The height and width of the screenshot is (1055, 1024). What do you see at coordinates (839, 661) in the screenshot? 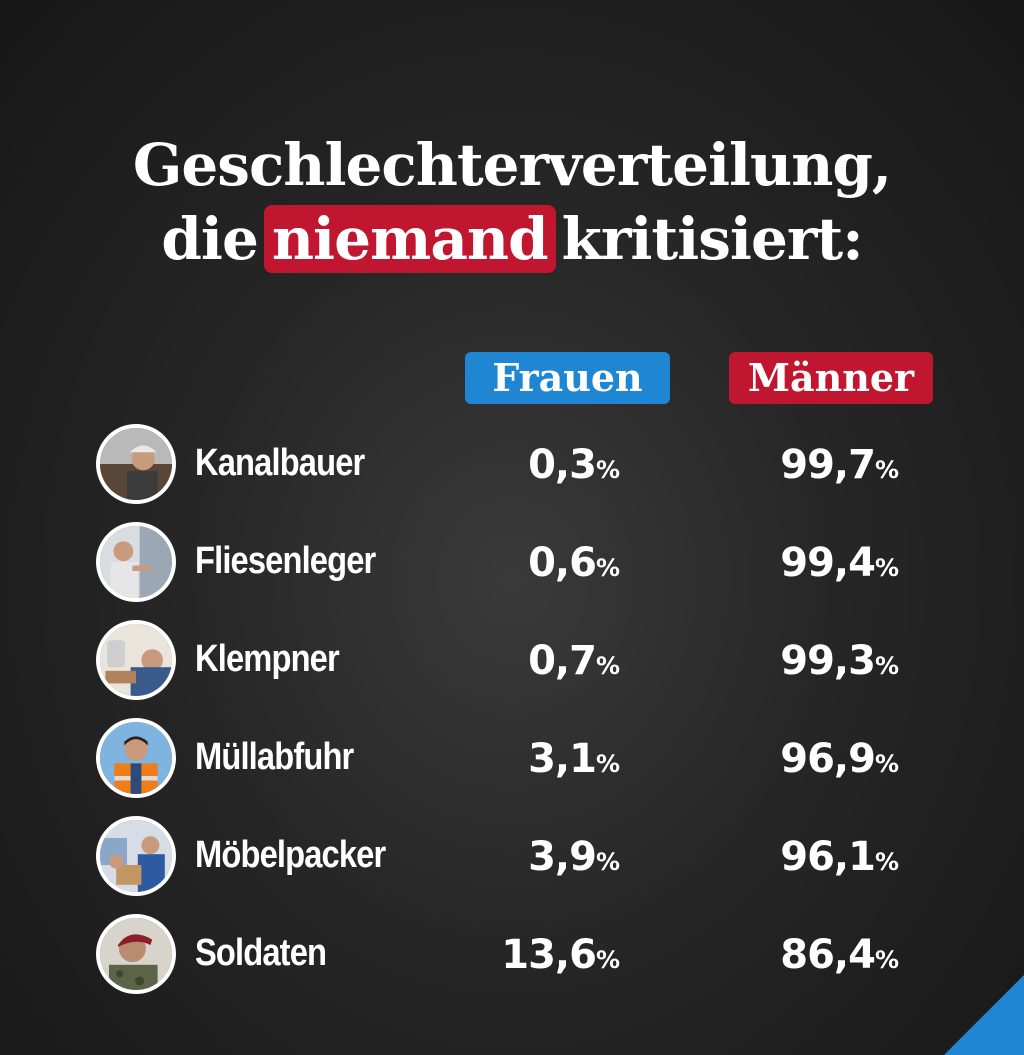
I see `maenner-value: 99,3%` at bounding box center [839, 661].